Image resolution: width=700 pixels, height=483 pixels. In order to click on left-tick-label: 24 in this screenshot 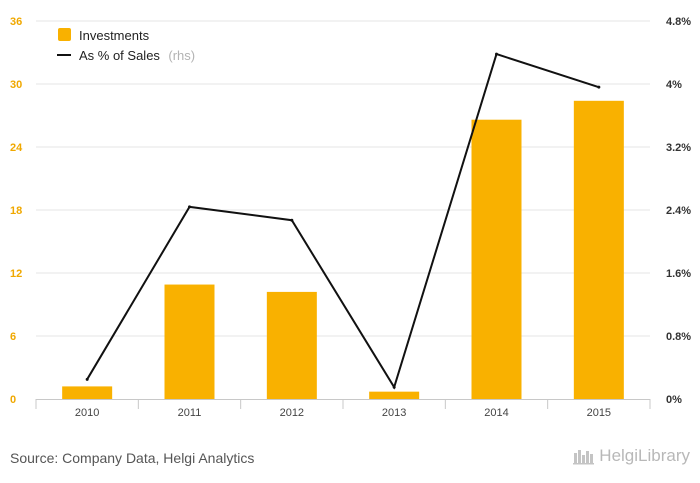, I will do `click(16, 148)`.